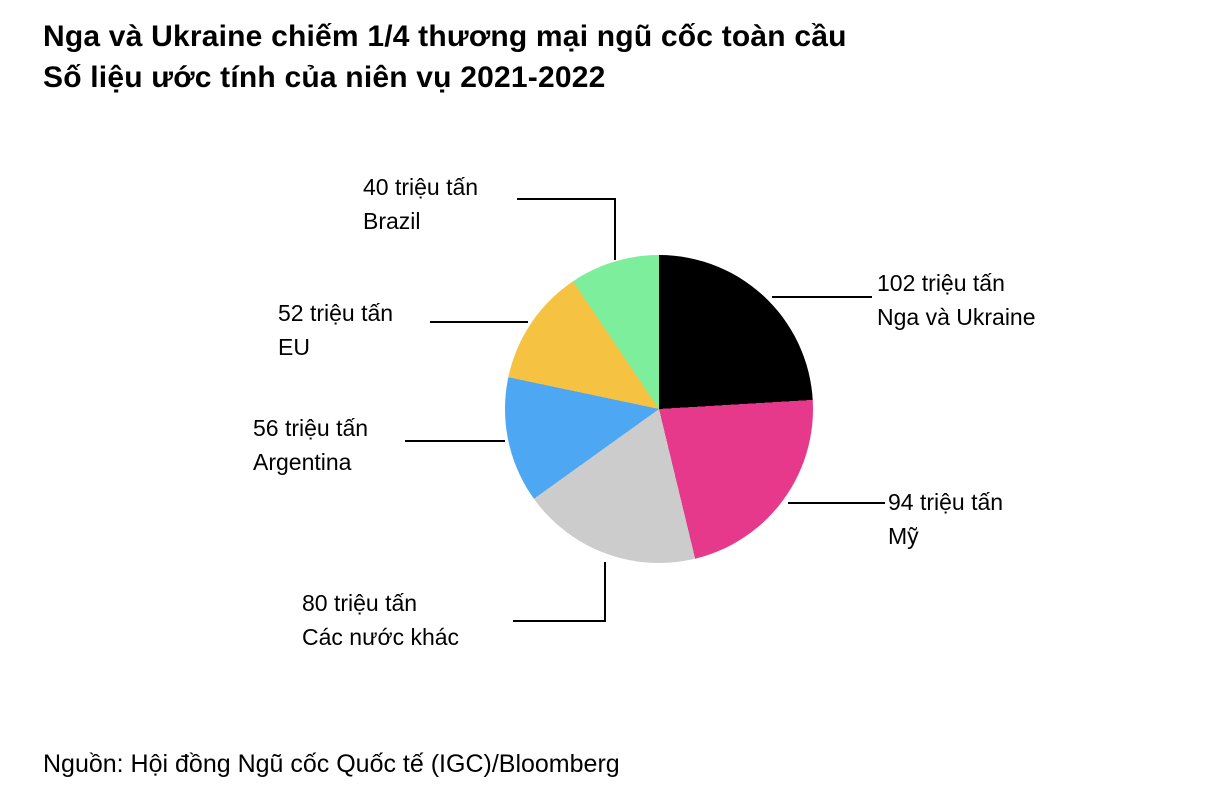  Describe the element at coordinates (941, 283) in the screenshot. I see `slice-value: 102 triệu tấn` at that location.